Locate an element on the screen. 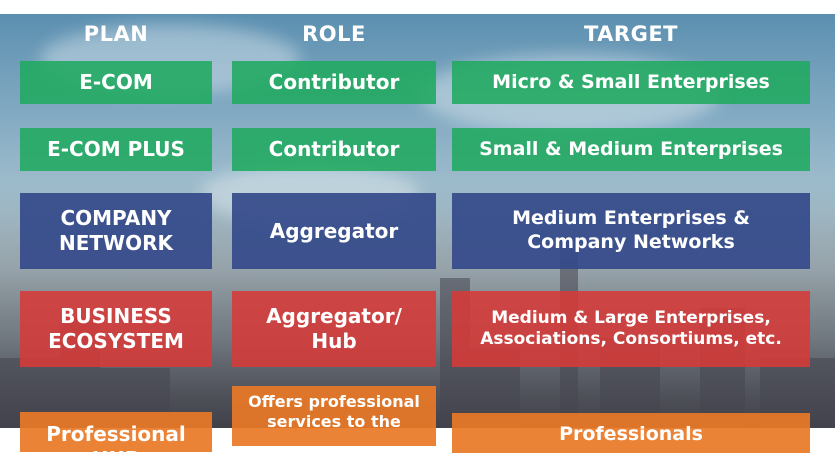  plan-cell: E-COM is located at coordinates (116, 82).